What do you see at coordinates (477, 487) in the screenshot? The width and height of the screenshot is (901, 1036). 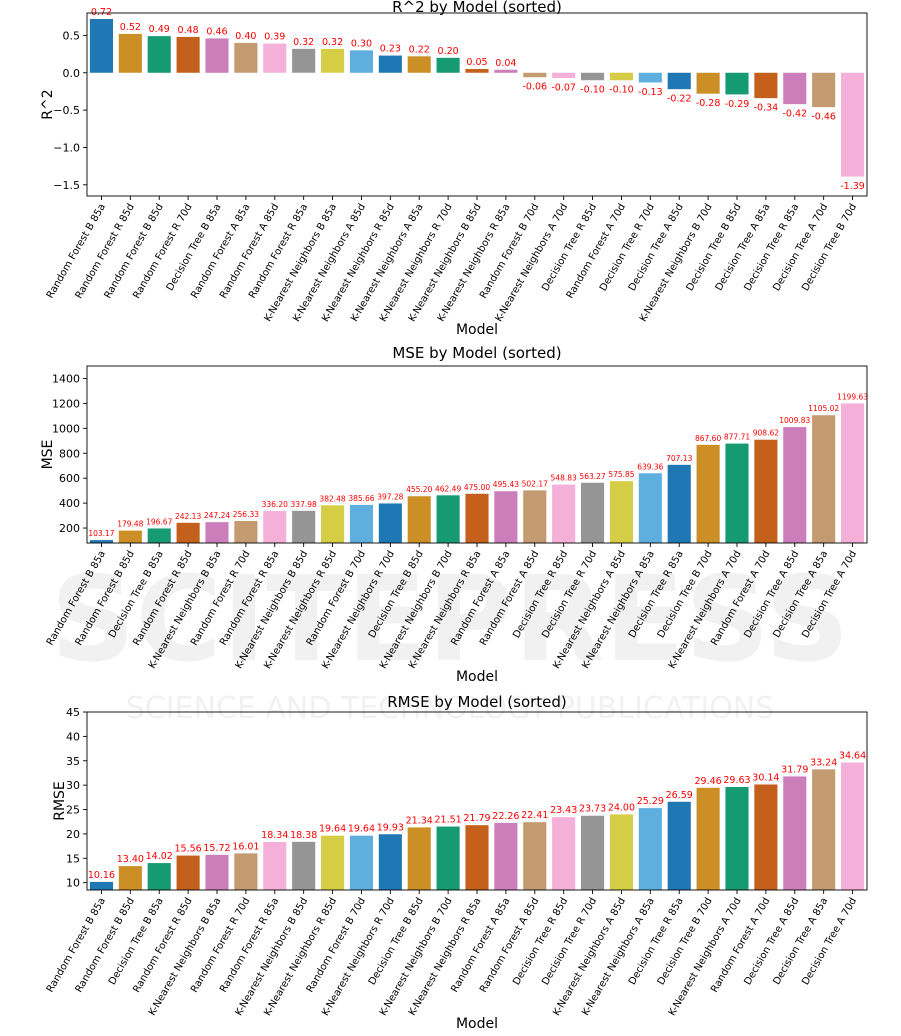 I see `data-label: 475.00` at bounding box center [477, 487].